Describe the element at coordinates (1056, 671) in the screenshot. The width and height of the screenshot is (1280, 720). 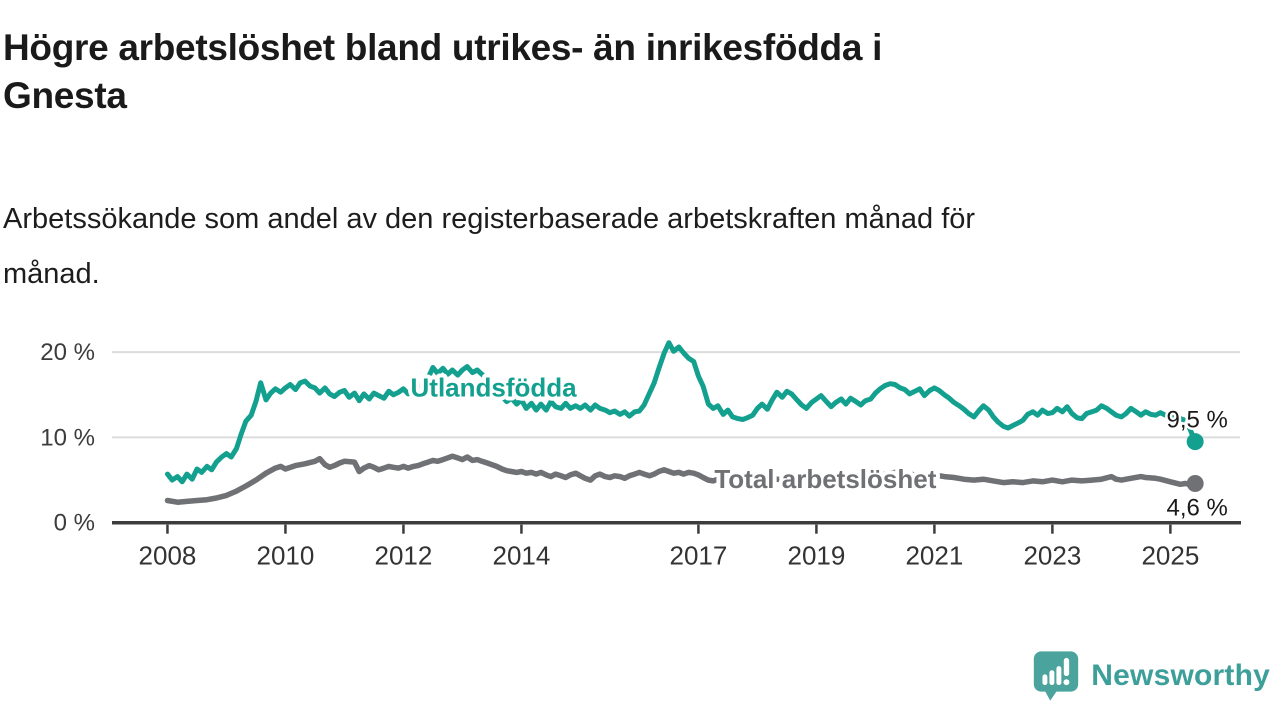
I see `newsworthy-icon-bars` at that location.